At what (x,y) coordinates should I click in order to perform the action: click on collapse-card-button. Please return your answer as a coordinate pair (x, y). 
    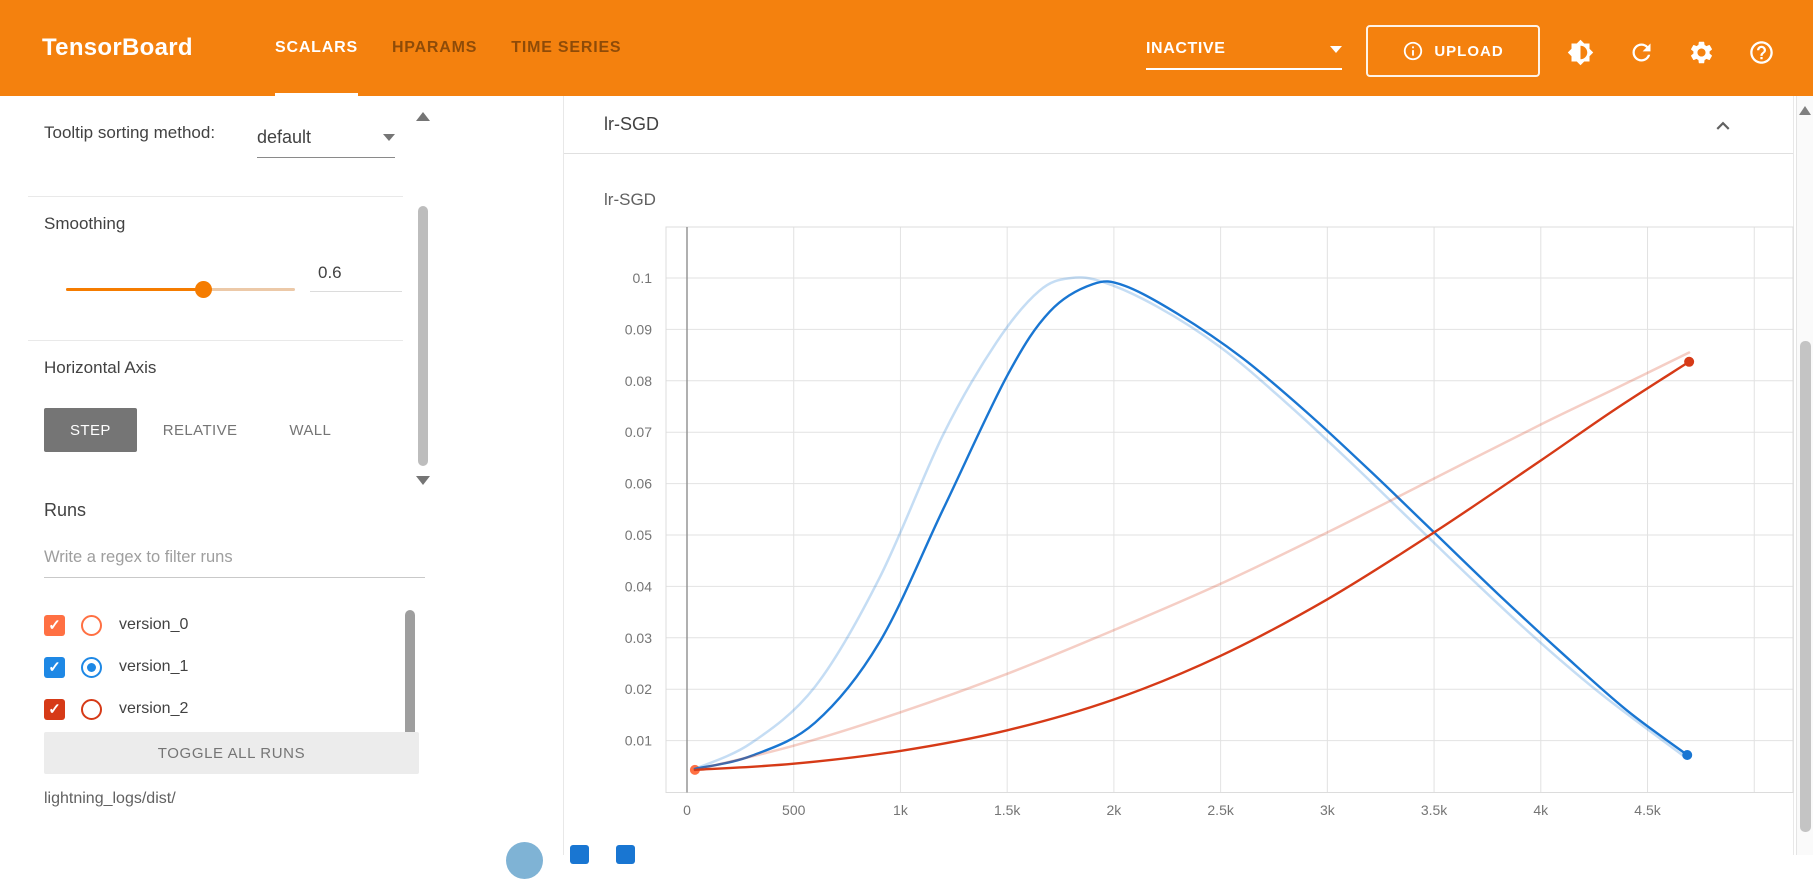
    Looking at the image, I should click on (1723, 126).